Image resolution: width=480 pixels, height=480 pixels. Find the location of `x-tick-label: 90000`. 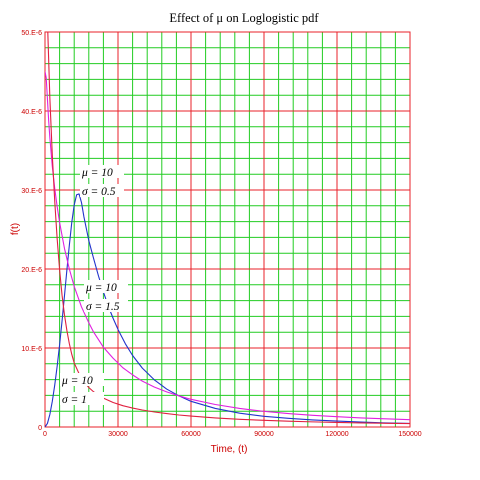

x-tick-label: 90000 is located at coordinates (264, 434).